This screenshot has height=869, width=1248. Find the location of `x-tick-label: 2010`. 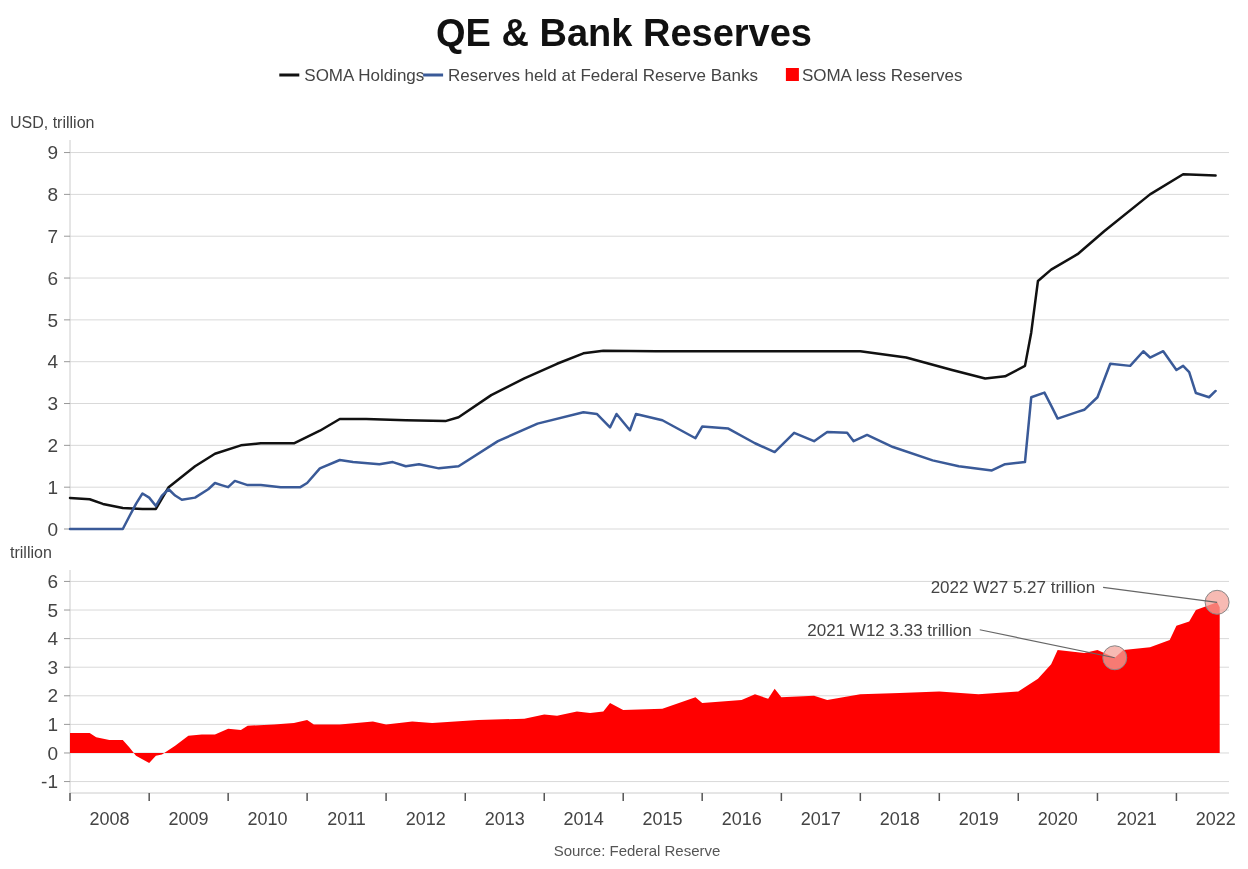

x-tick-label: 2010 is located at coordinates (267, 819).